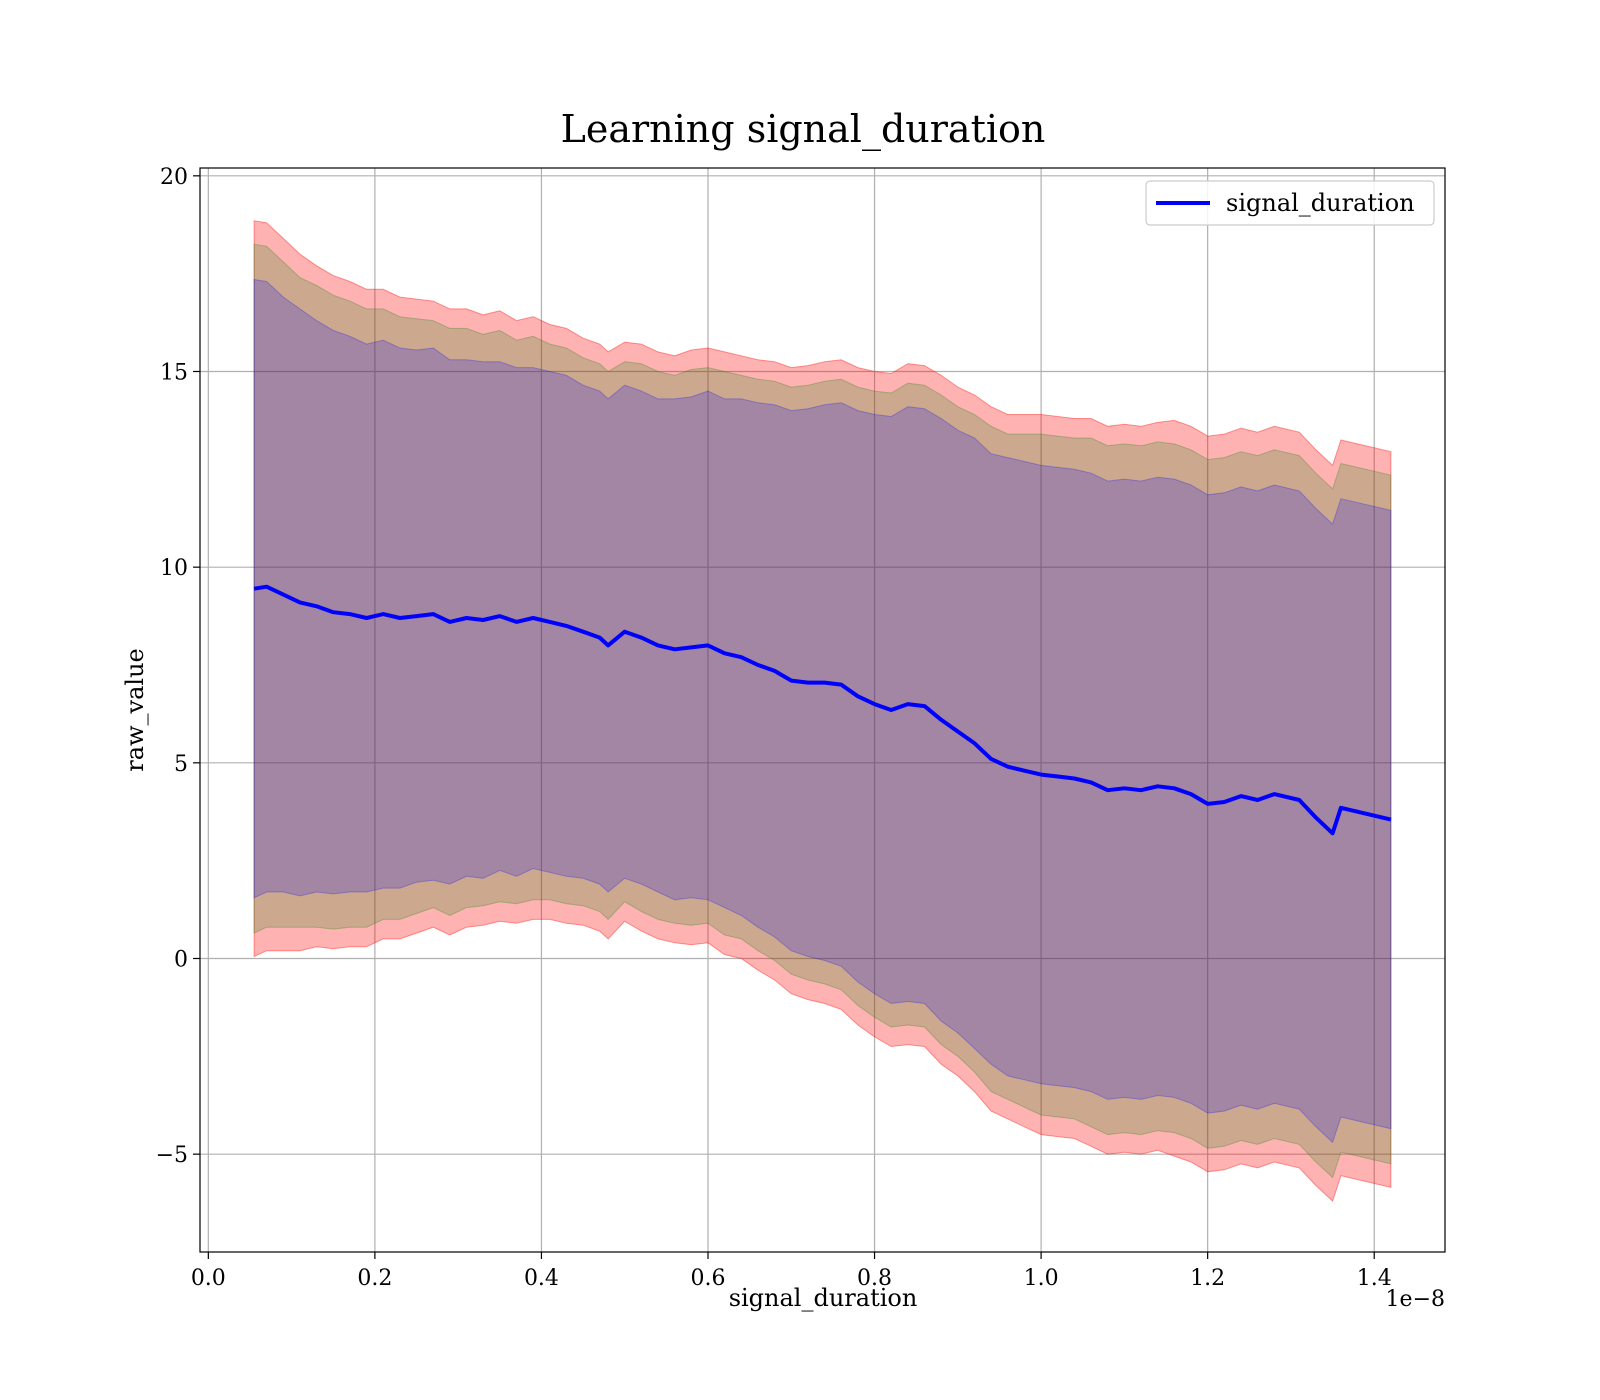 Image resolution: width=1600 pixels, height=1400 pixels. I want to click on x-tick-label: 0.6, so click(707, 1278).